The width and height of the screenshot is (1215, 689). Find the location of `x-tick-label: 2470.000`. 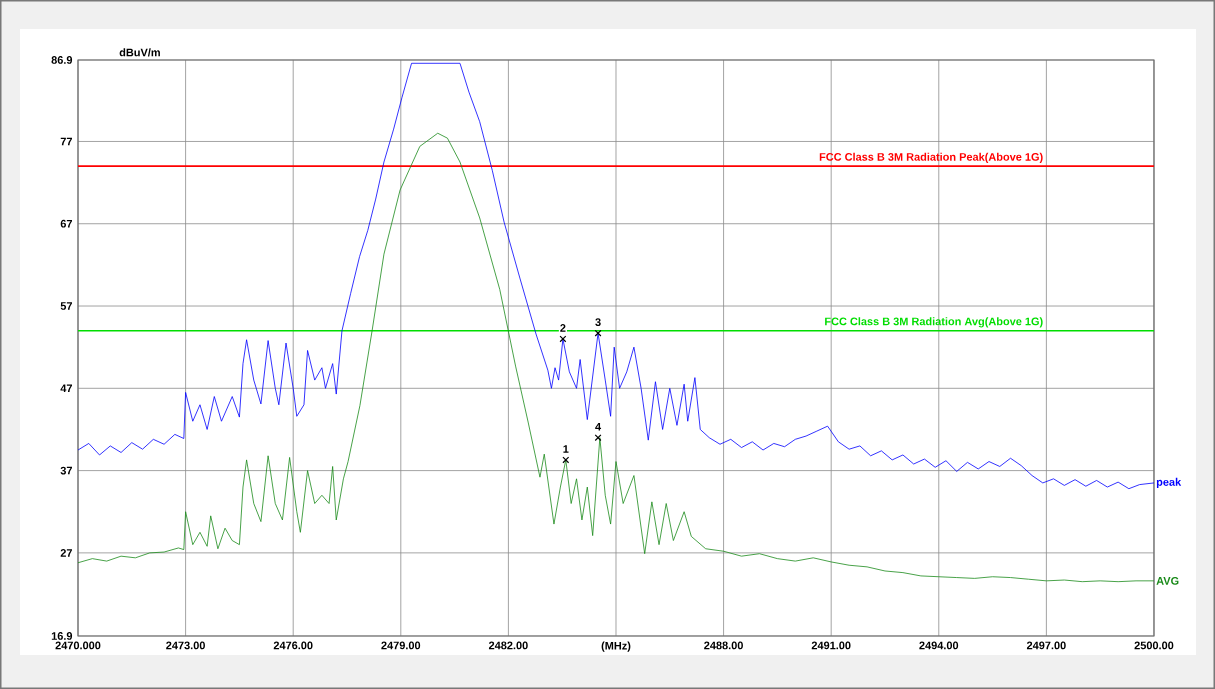

x-tick-label: 2470.000 is located at coordinates (78, 645).